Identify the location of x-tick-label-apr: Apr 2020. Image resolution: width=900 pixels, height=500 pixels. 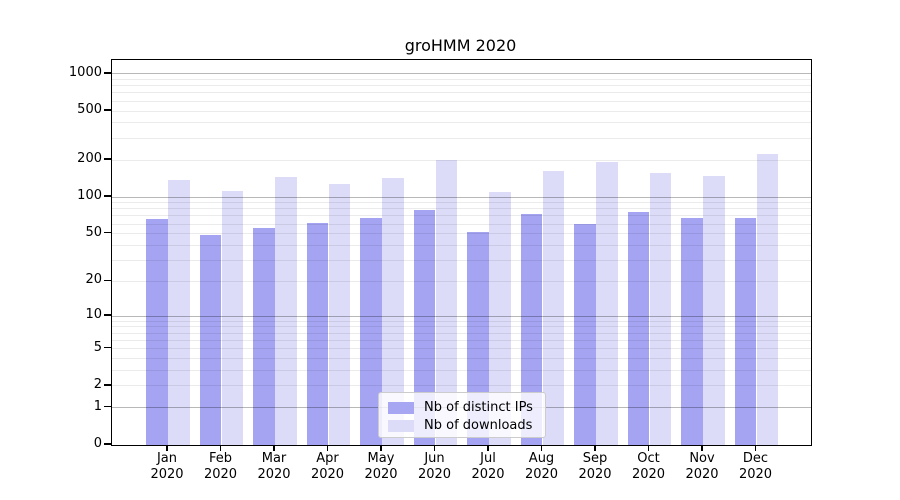
(327, 466).